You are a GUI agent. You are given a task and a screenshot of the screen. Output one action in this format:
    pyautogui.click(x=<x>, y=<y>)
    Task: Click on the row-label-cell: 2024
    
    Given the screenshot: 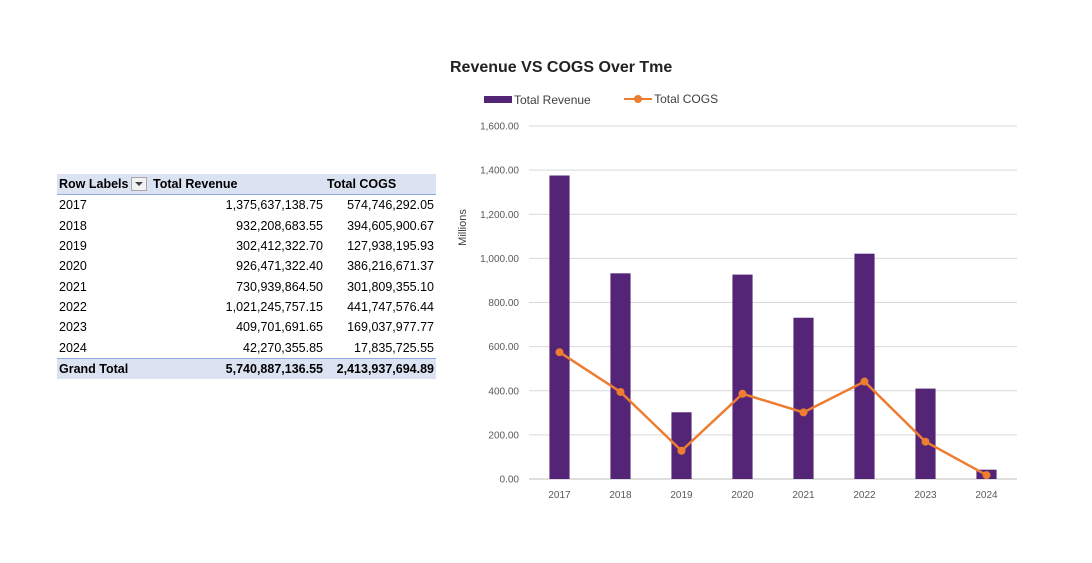 What is the action you would take?
    pyautogui.click(x=73, y=347)
    